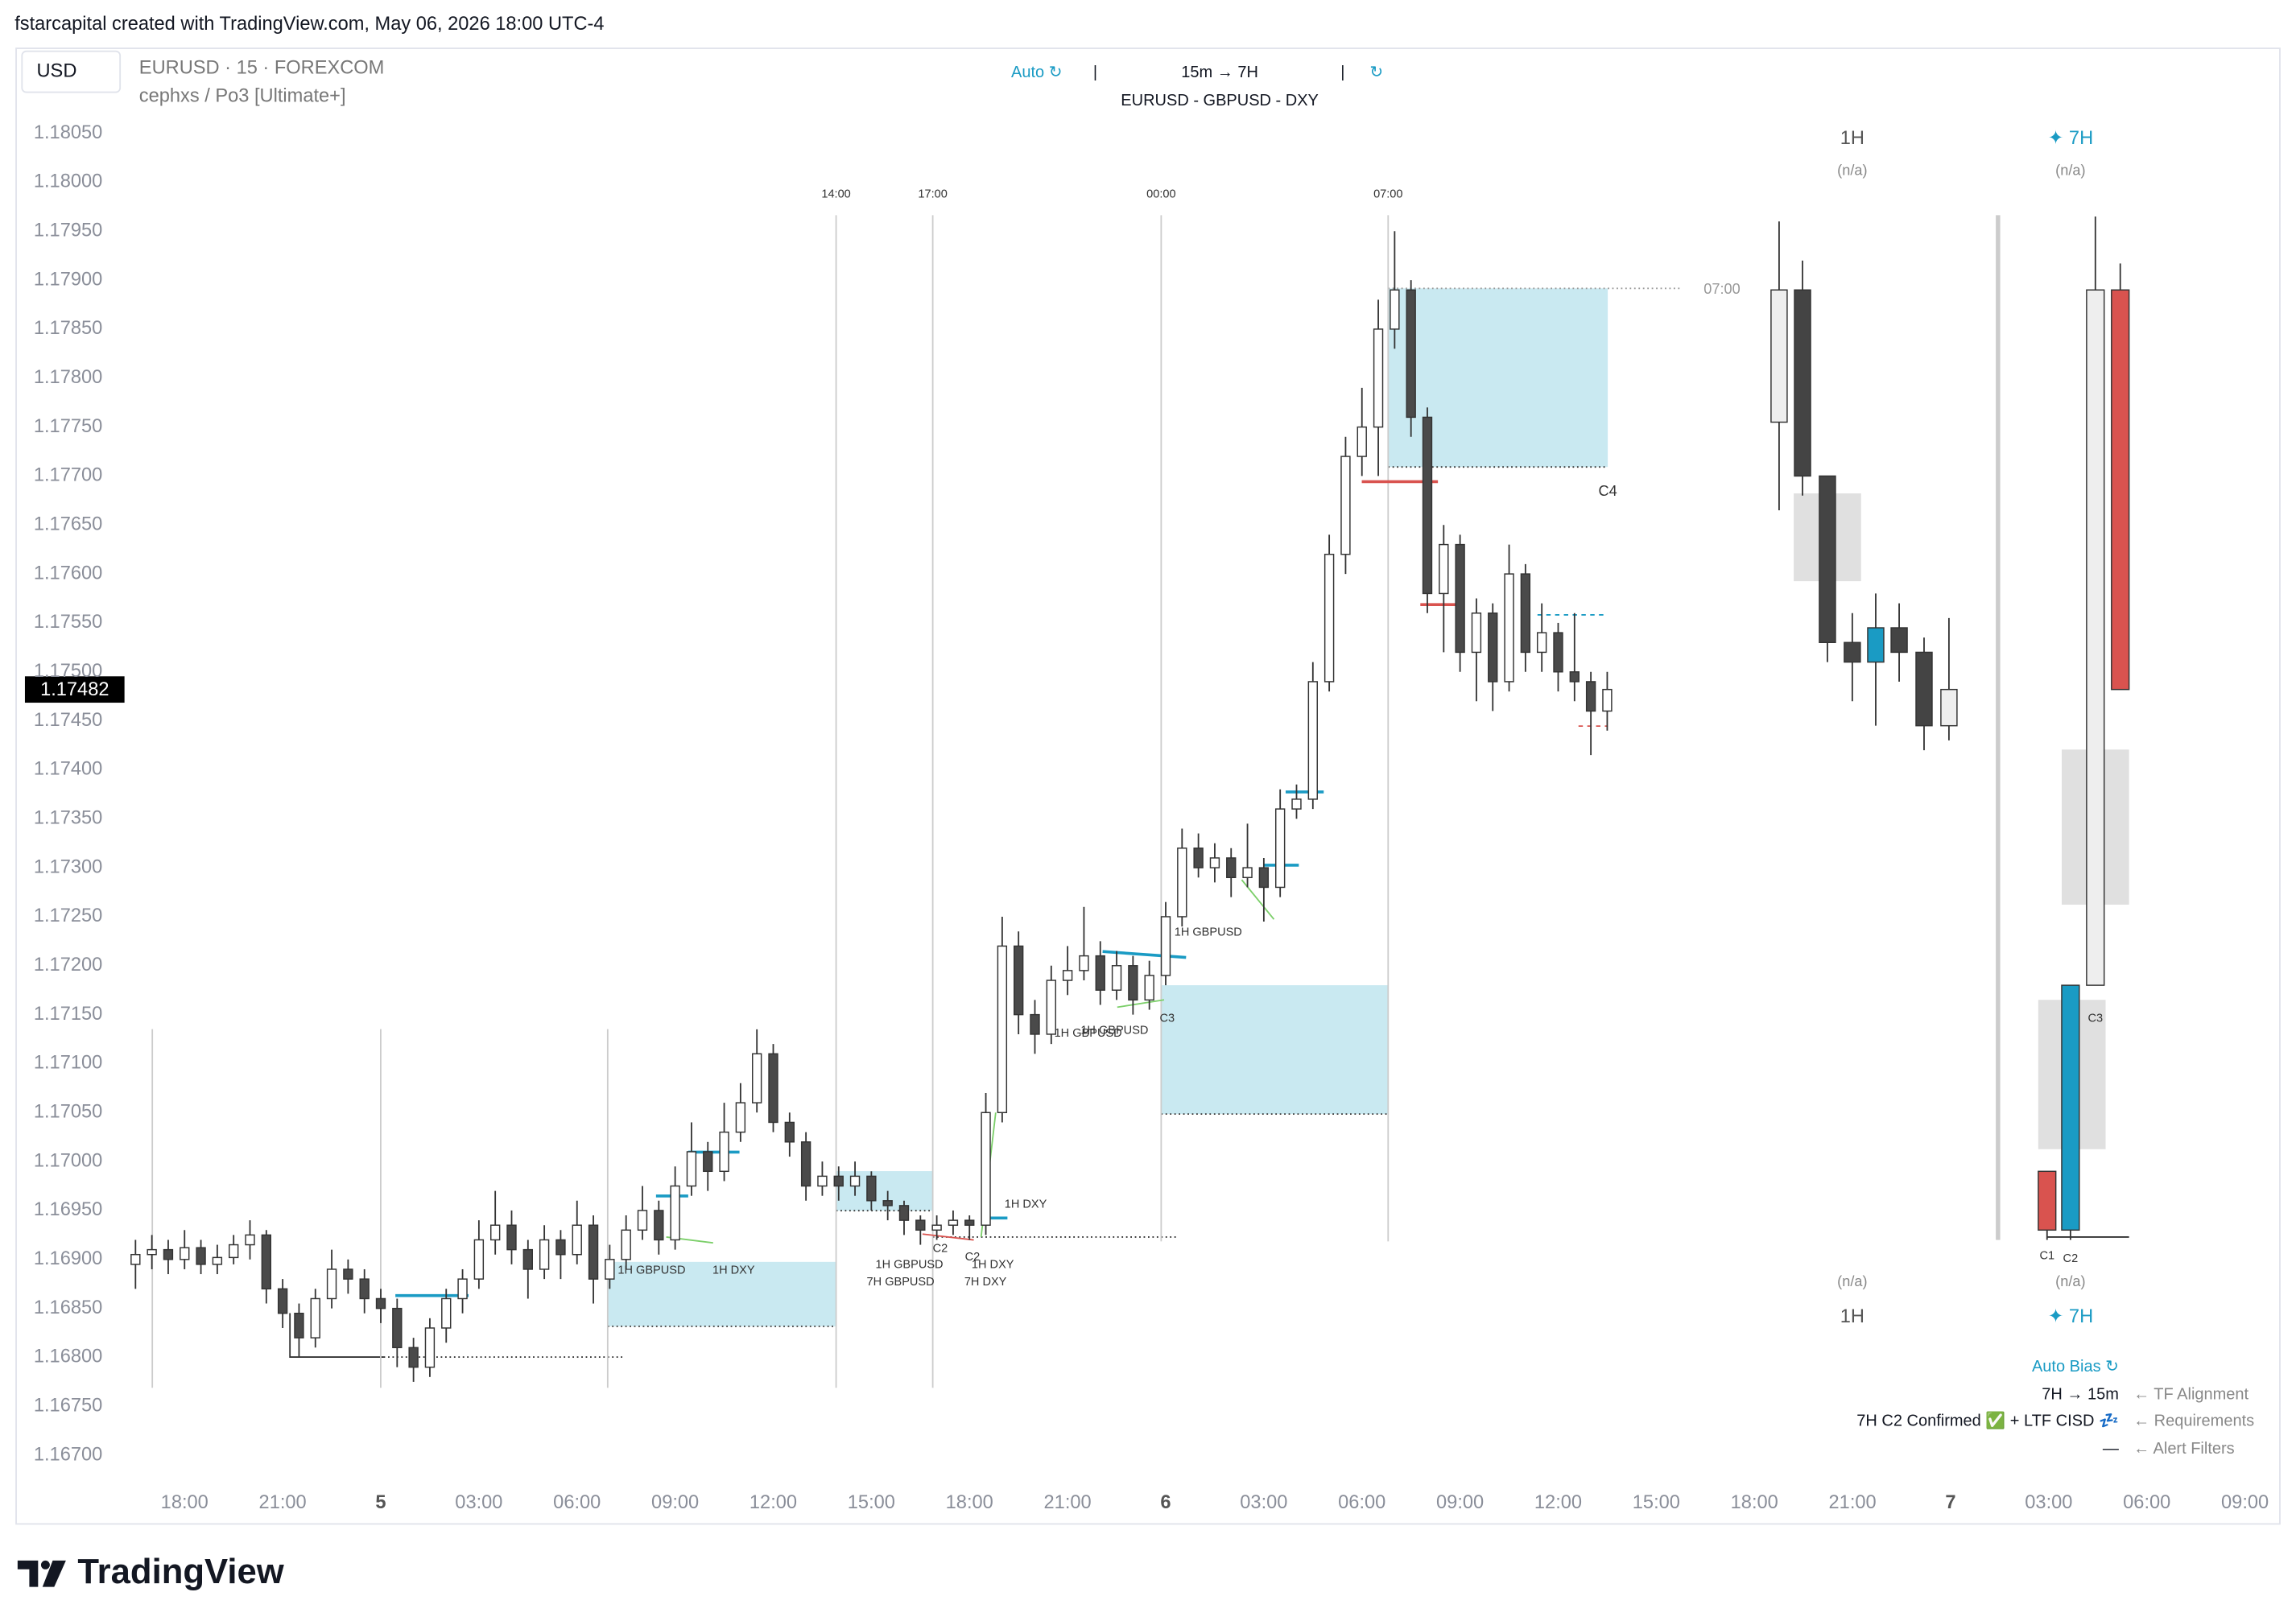  I want to click on y-tick-label: 1.17400, so click(68, 769).